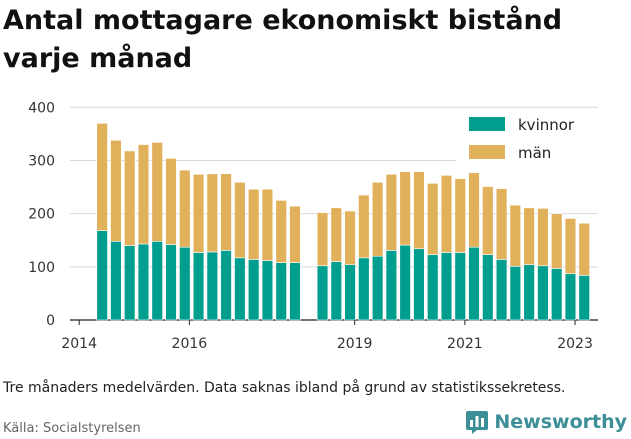  Describe the element at coordinates (465, 344) in the screenshot. I see `x-tick-label: 2021` at that location.